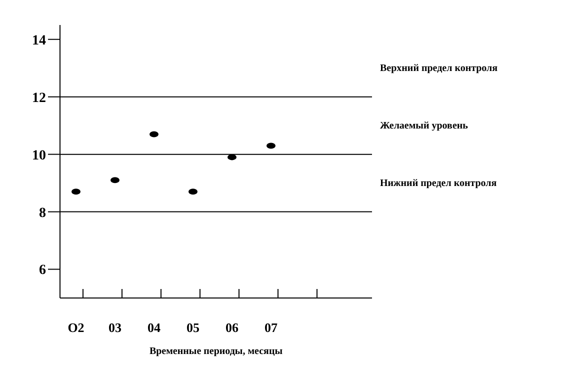  I want to click on y-tick-label: 14, so click(39, 40).